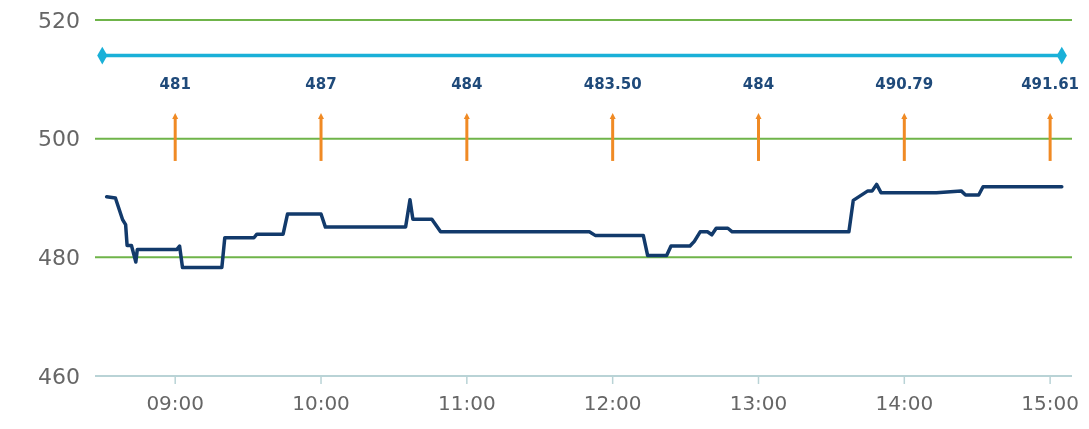 The image size is (1089, 429). Describe the element at coordinates (904, 83) in the screenshot. I see `annotation: 490.79` at that location.